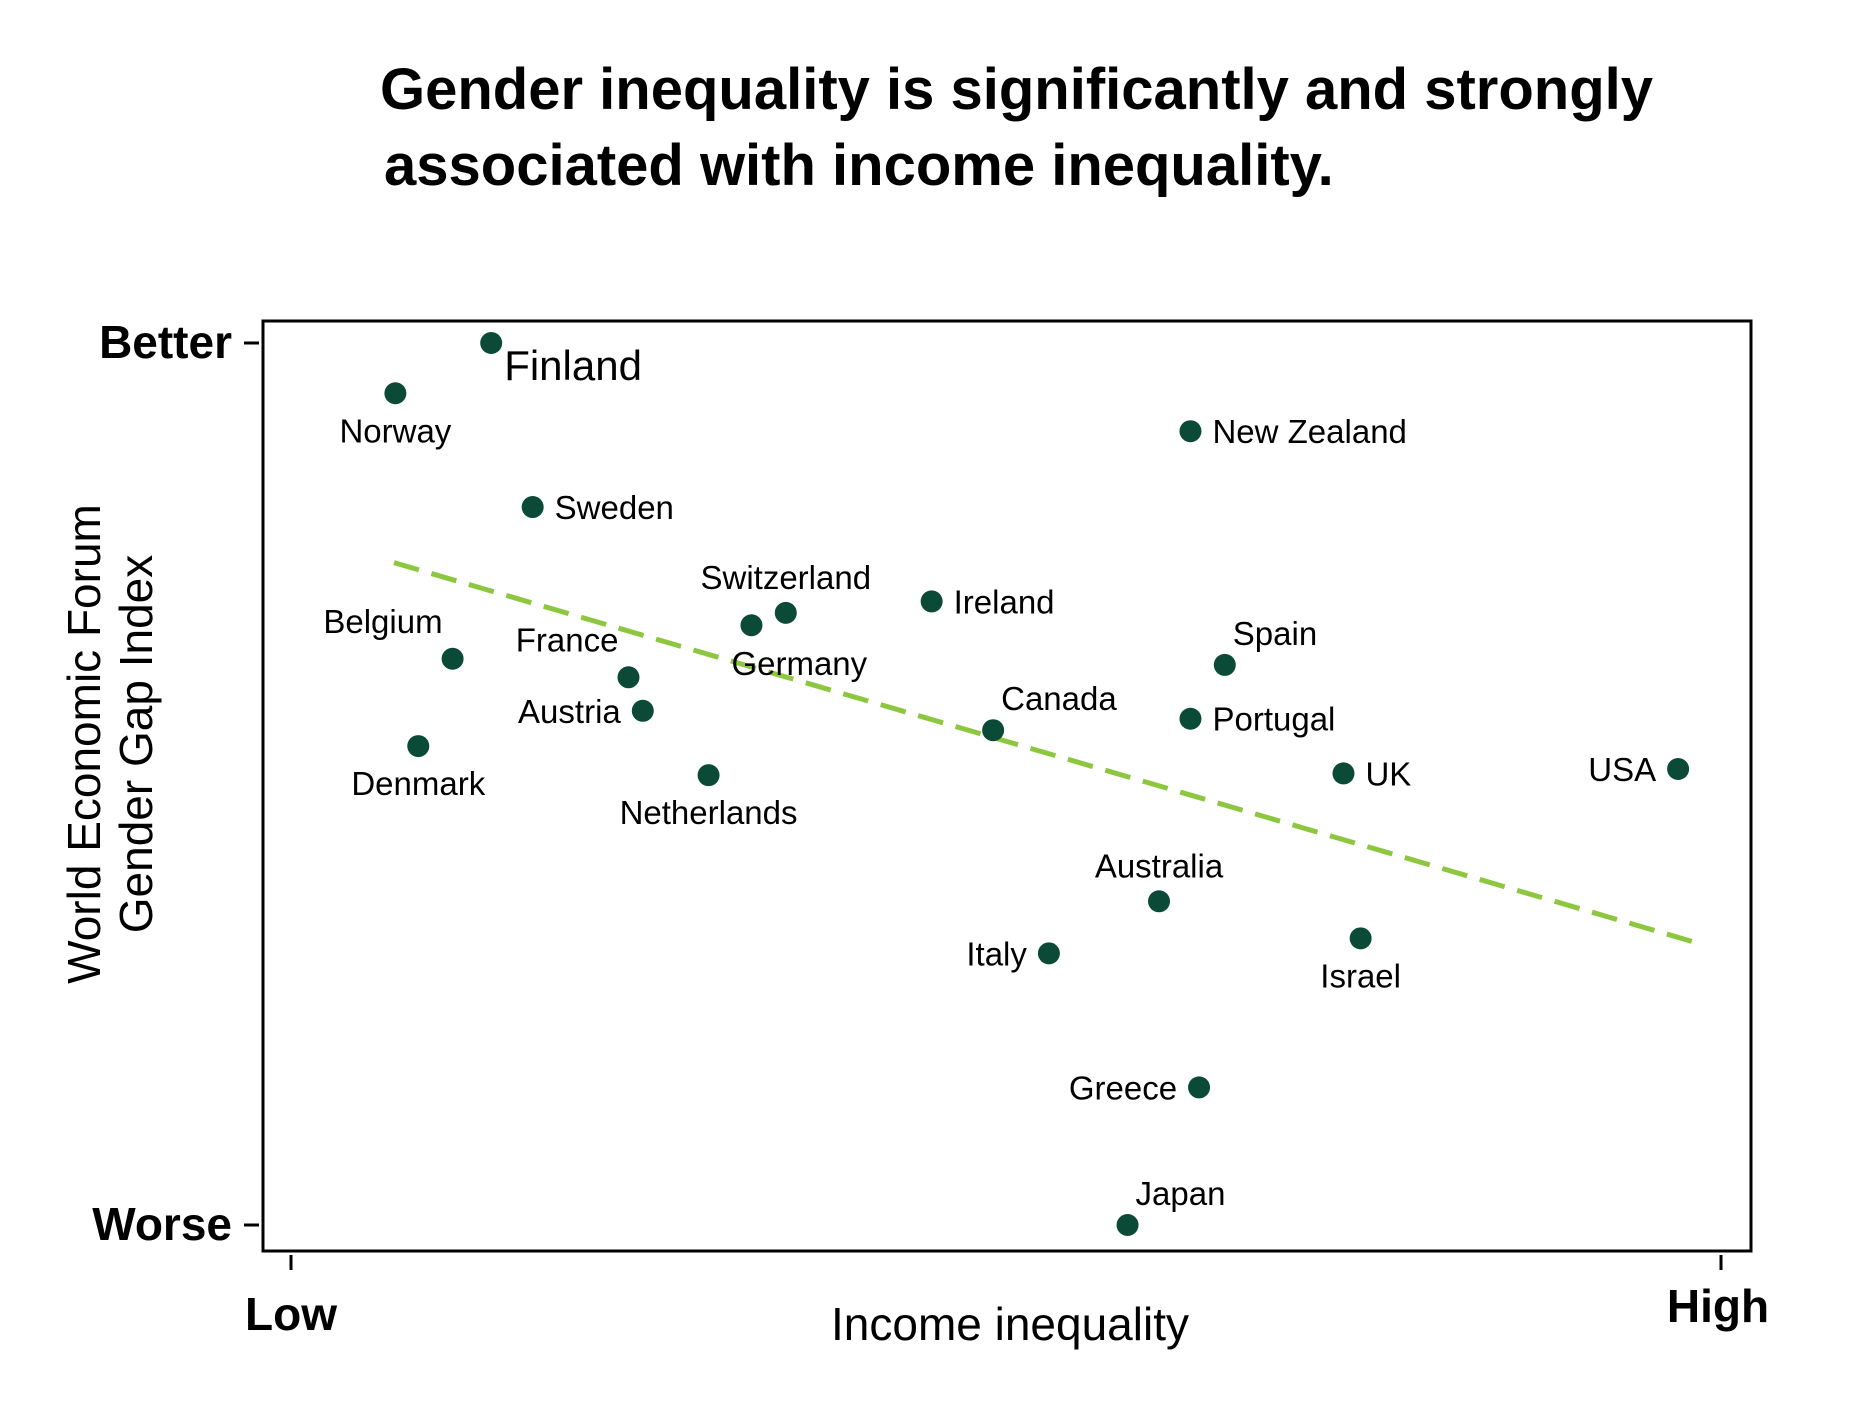 Image resolution: width=1852 pixels, height=1412 pixels. What do you see at coordinates (1004, 601) in the screenshot?
I see `point-label-ireland: Ireland` at bounding box center [1004, 601].